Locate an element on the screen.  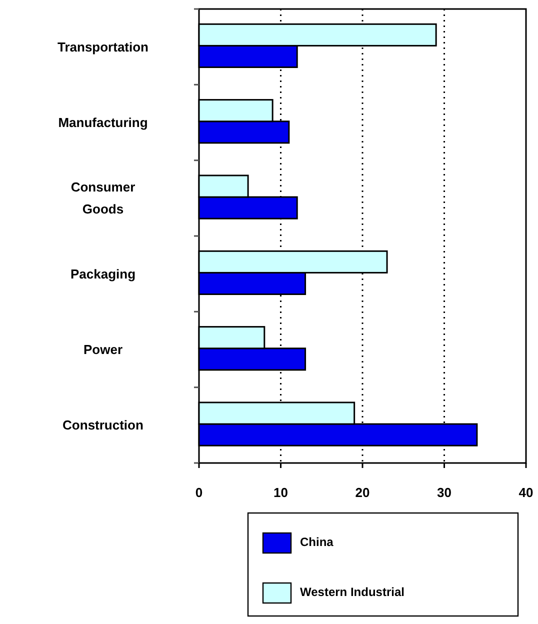
x-tick-label: 0 is located at coordinates (199, 492).